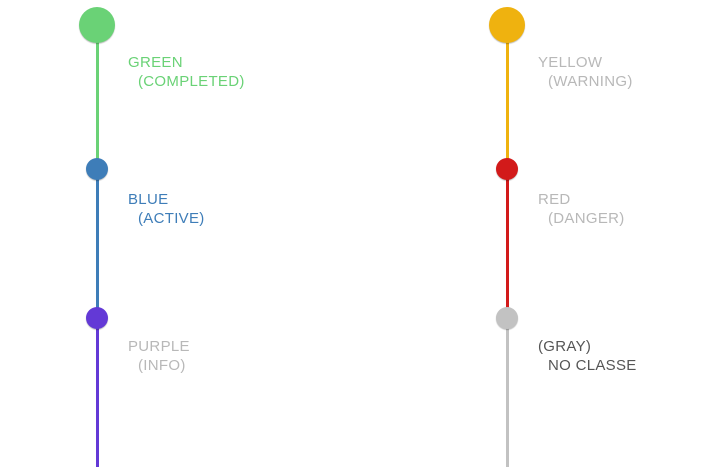 Image resolution: width=704 pixels, height=467 pixels. I want to click on step-marker-yellow, so click(507, 25).